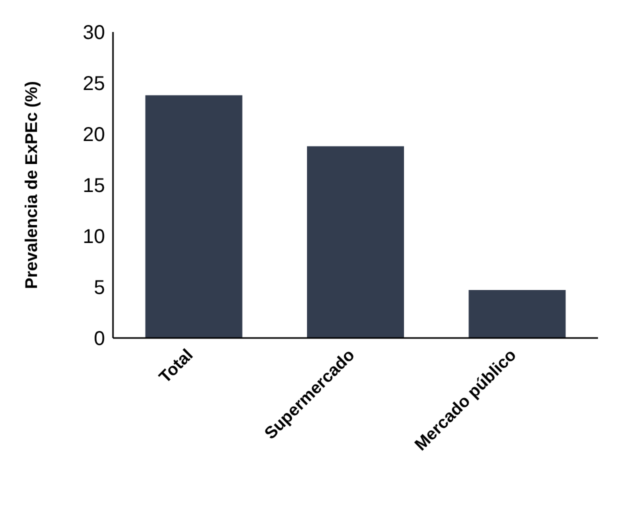 The image size is (621, 506). What do you see at coordinates (93, 33) in the screenshot?
I see `y-tick-label: 30` at bounding box center [93, 33].